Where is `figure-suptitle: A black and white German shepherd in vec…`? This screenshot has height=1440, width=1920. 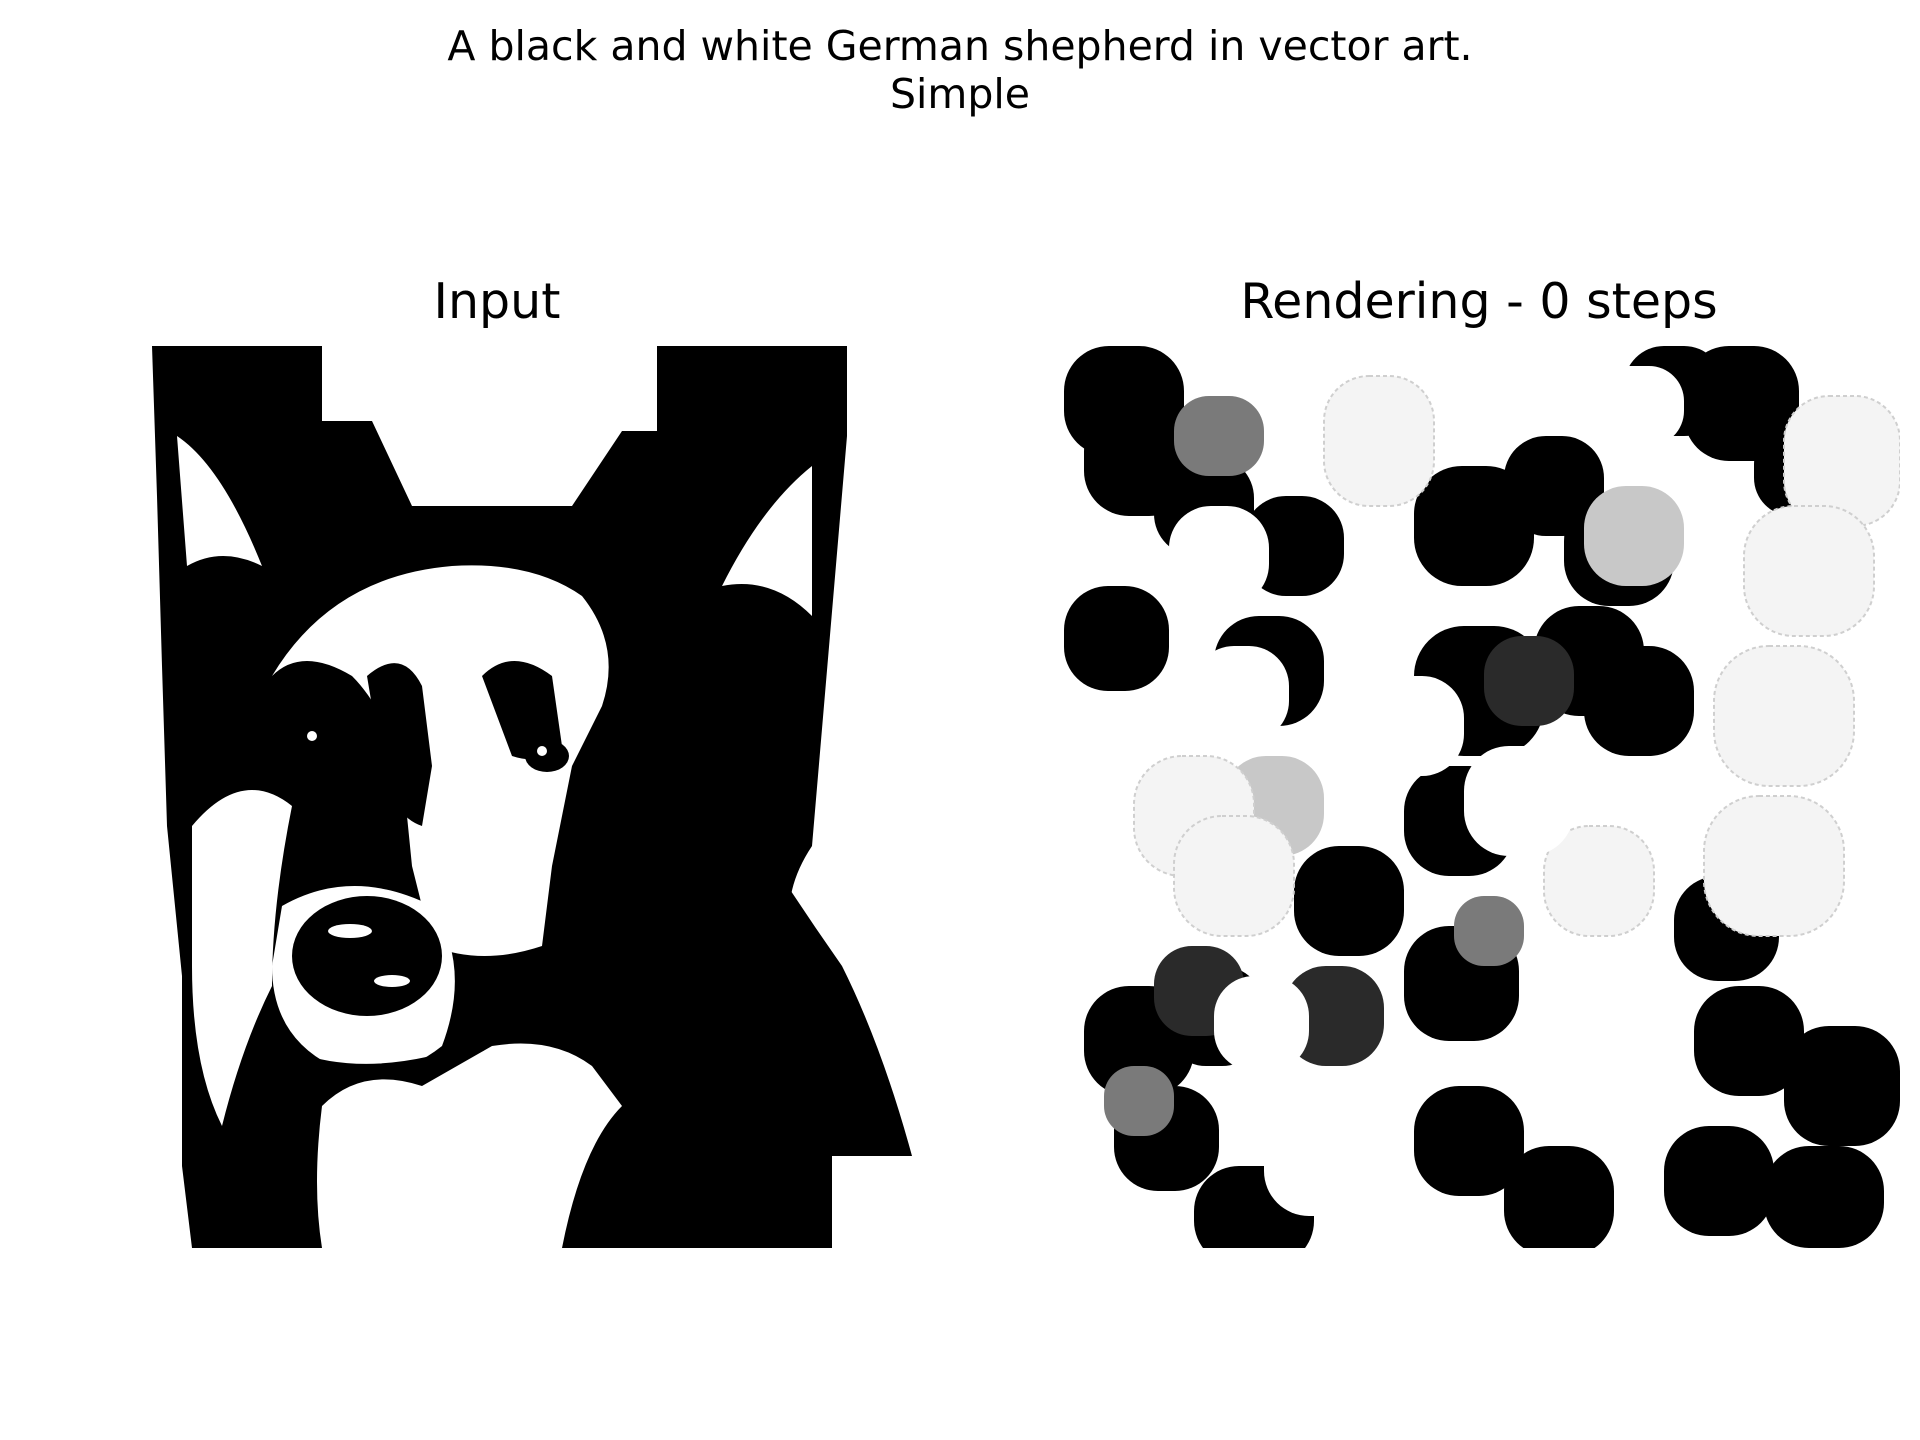
figure-suptitle: A black and white German shepherd in vec… is located at coordinates (960, 70).